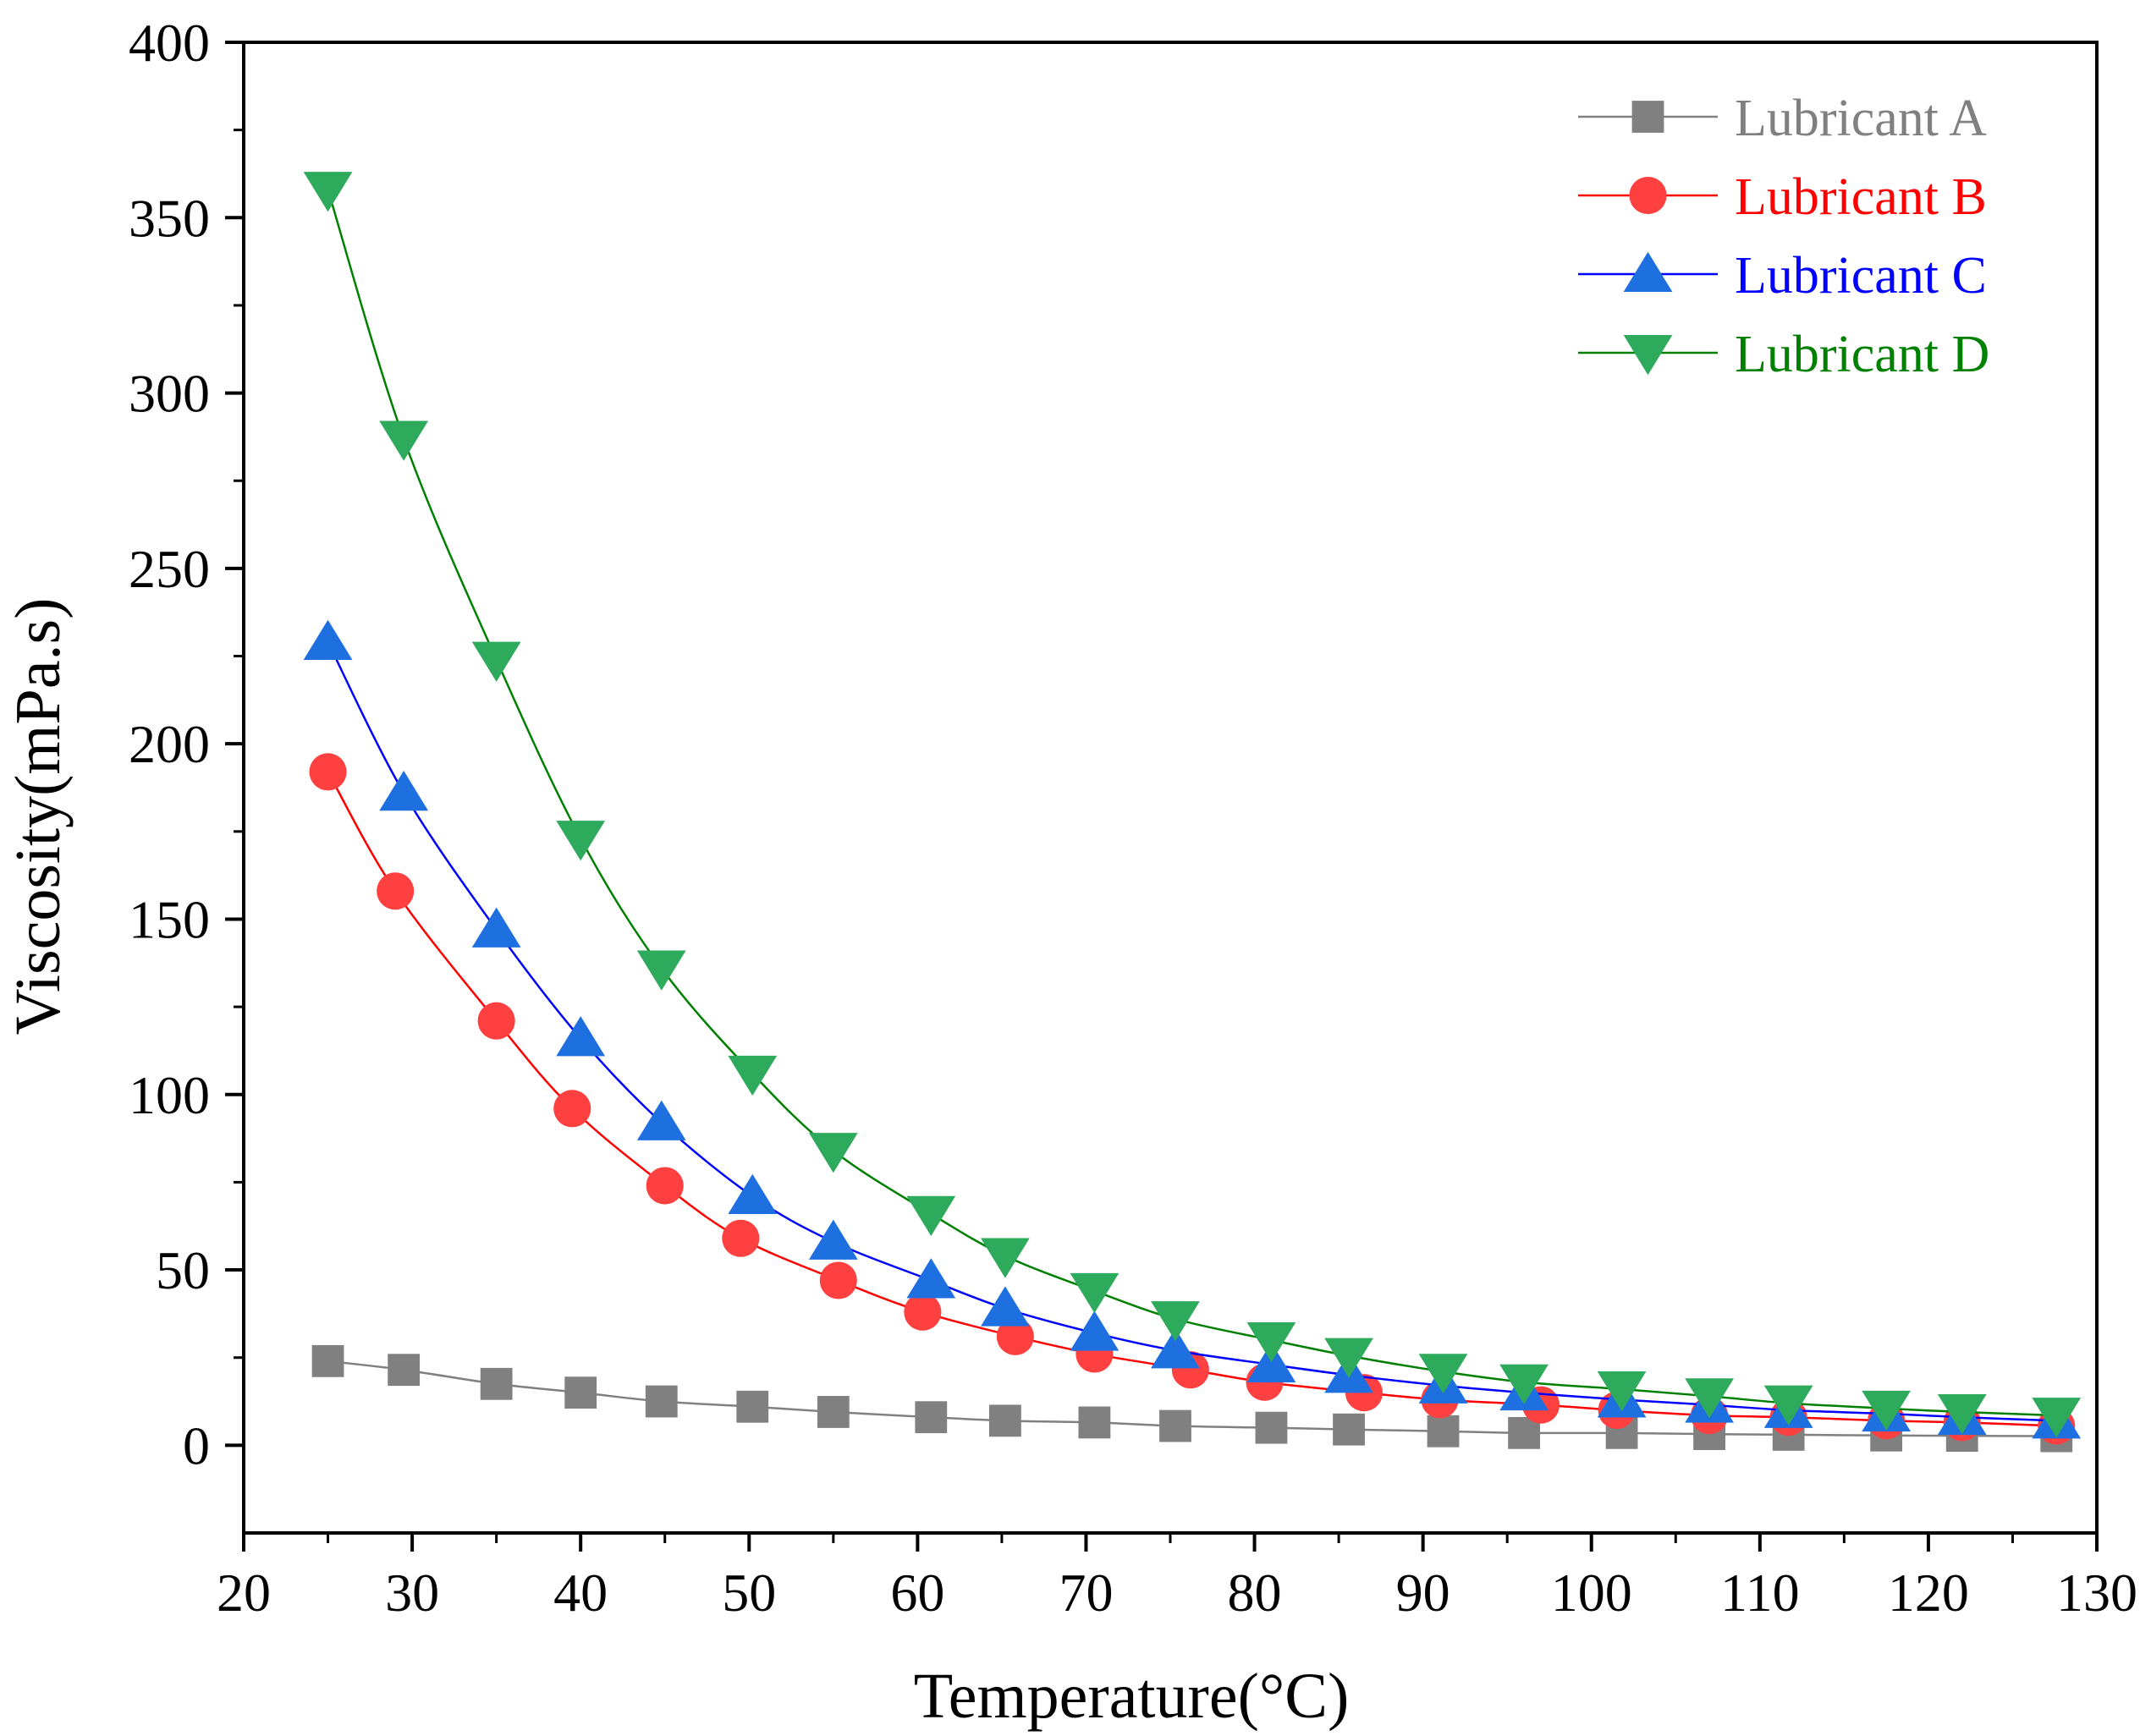 Image resolution: width=2151 pixels, height=1736 pixels. What do you see at coordinates (169, 1095) in the screenshot?
I see `y-tick-label: 100` at bounding box center [169, 1095].